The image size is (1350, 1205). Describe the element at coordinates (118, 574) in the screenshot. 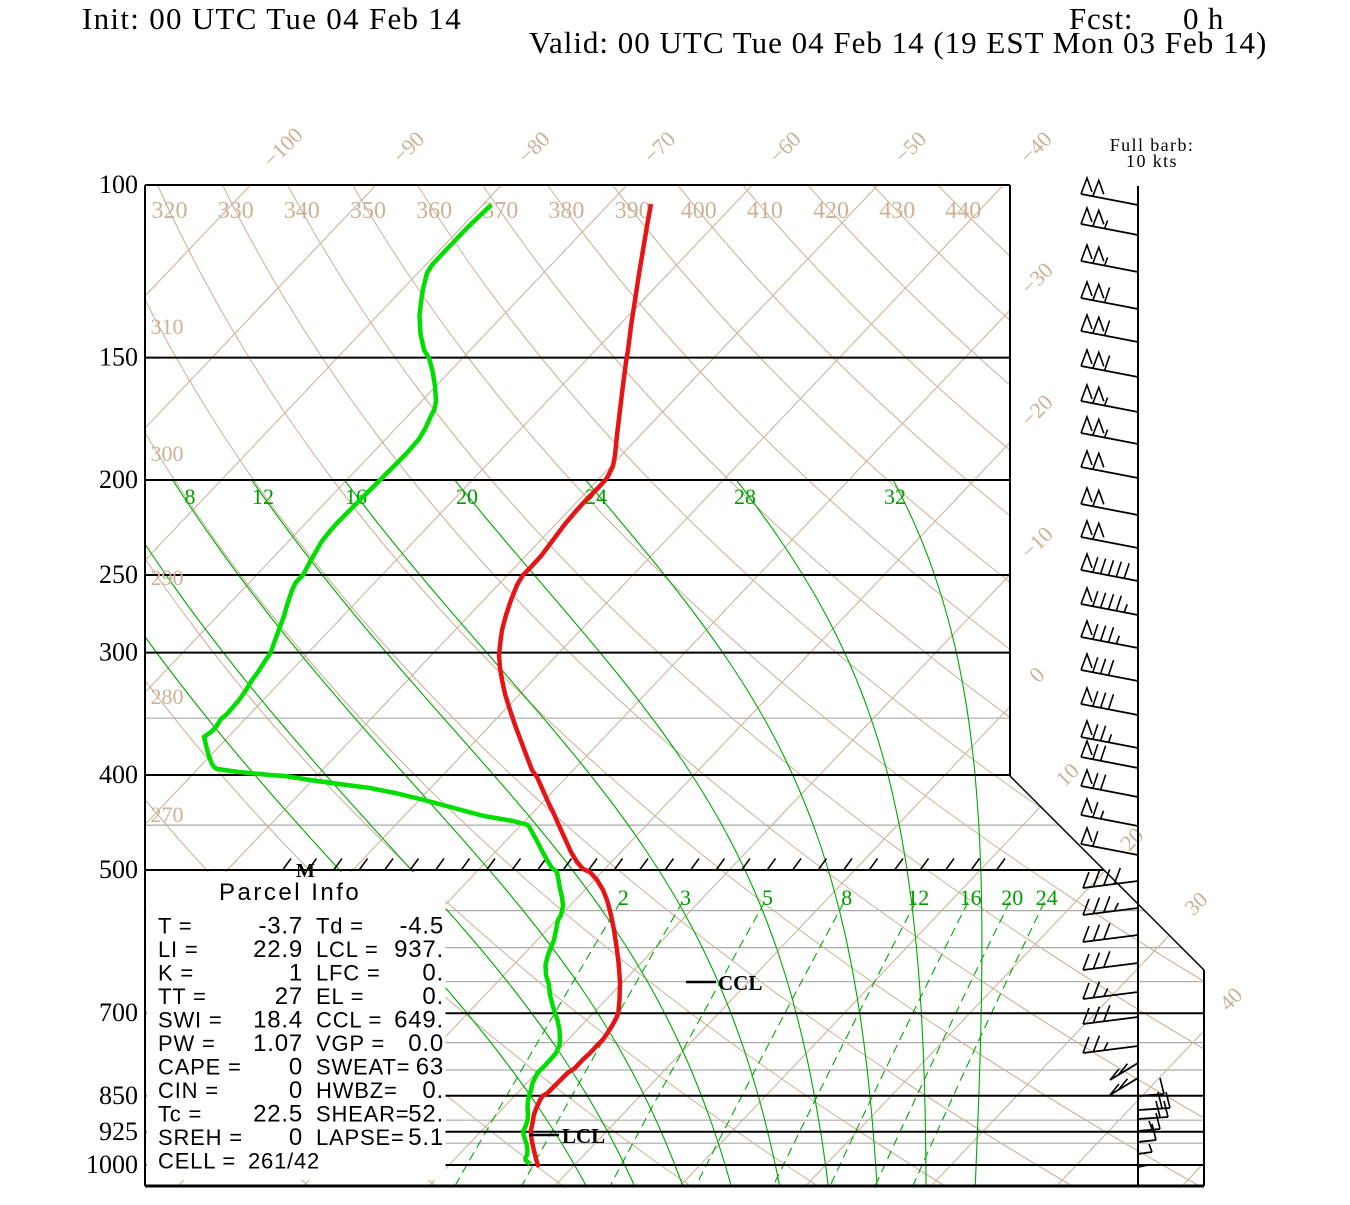

I see `svg-text: 250` at that location.